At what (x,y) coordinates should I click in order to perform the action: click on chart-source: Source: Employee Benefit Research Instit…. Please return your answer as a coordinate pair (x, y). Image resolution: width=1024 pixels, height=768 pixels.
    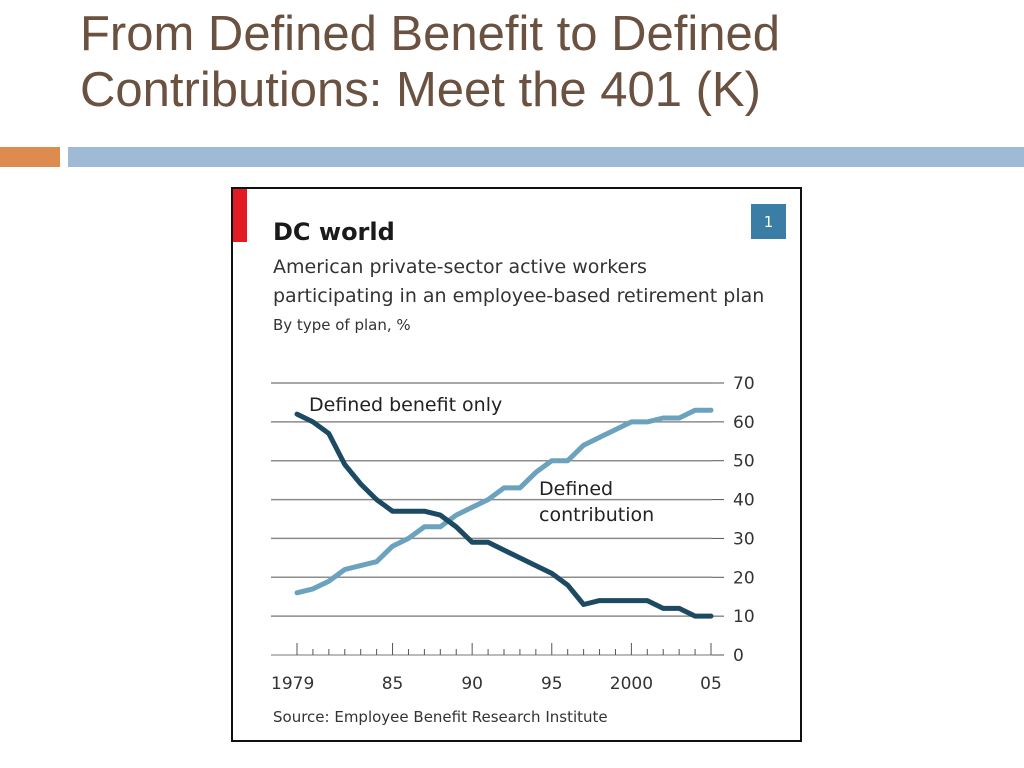
    Looking at the image, I should click on (440, 717).